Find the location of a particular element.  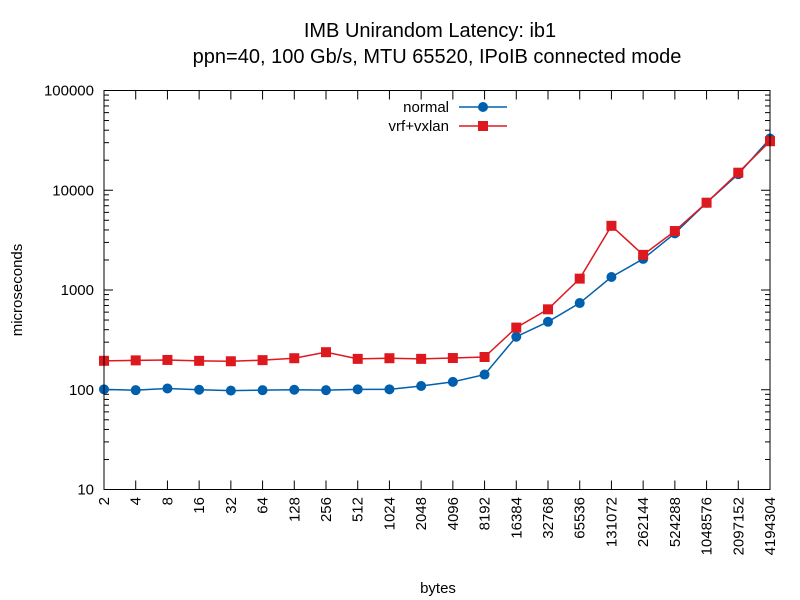

chart-title: IMB Unirandom Latency: ib1 is located at coordinates (430, 31).